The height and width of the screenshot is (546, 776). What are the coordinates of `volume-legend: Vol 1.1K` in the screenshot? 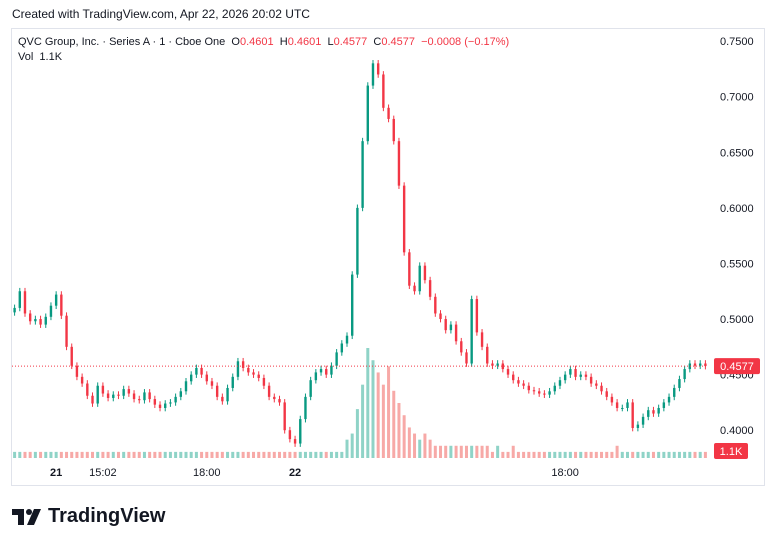 It's located at (40, 57).